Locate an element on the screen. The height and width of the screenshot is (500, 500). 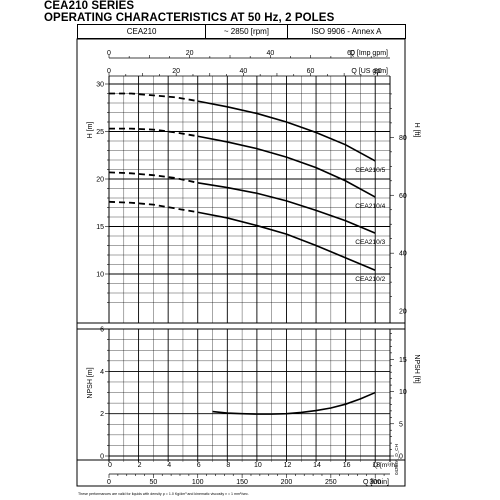
l-min-tick-label: 100 is located at coordinates (198, 482).